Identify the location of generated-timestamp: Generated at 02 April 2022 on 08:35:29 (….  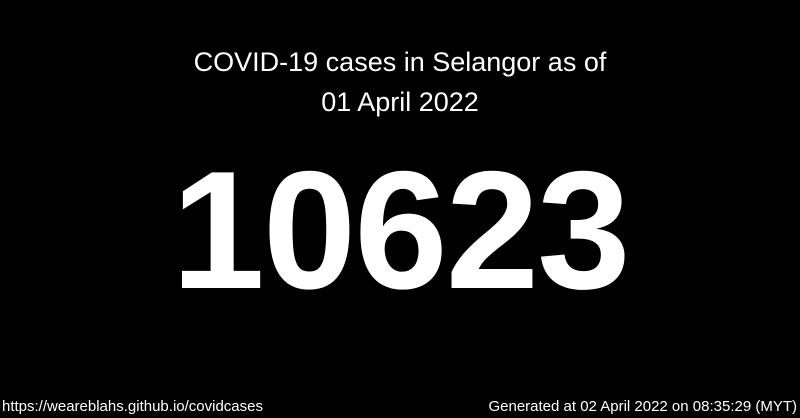
(642, 406).